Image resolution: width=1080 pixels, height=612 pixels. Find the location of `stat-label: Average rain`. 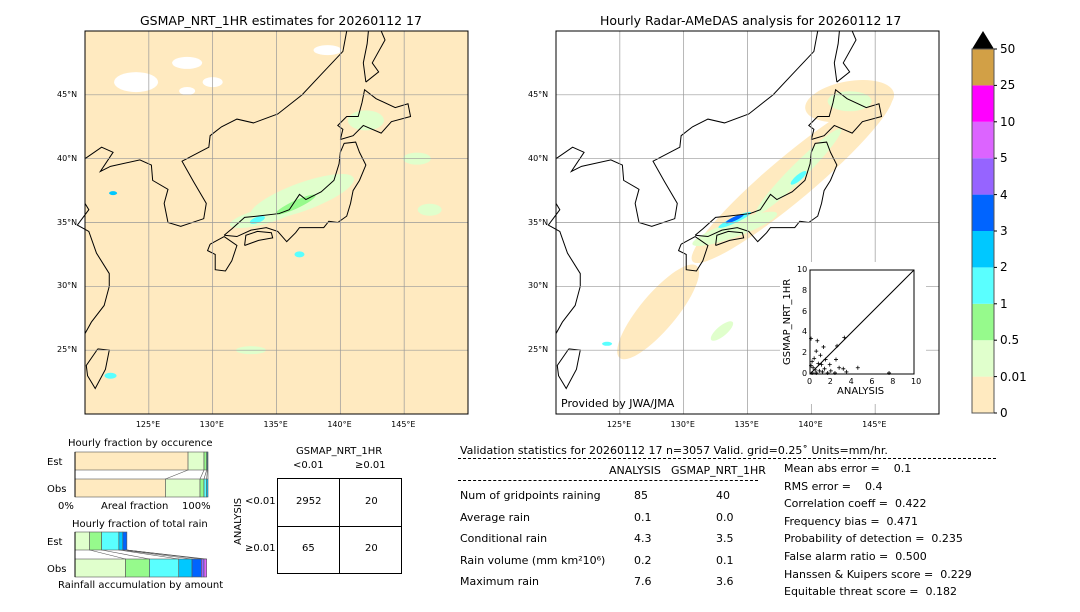

stat-label: Average rain is located at coordinates (495, 517).